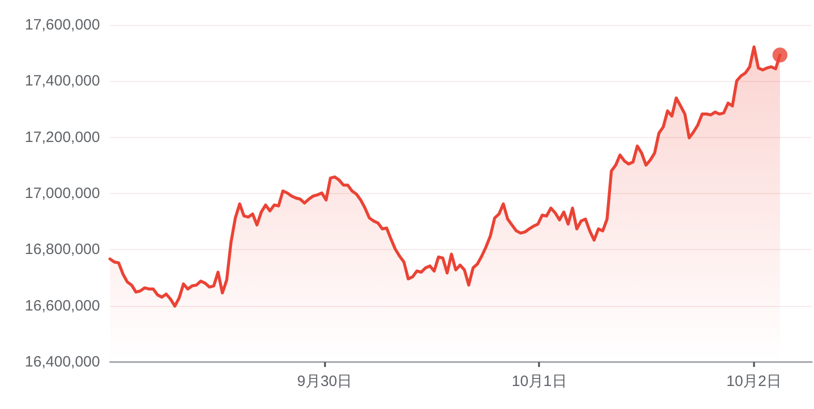  I want to click on x-tick-label: 9月30日, so click(324, 381).